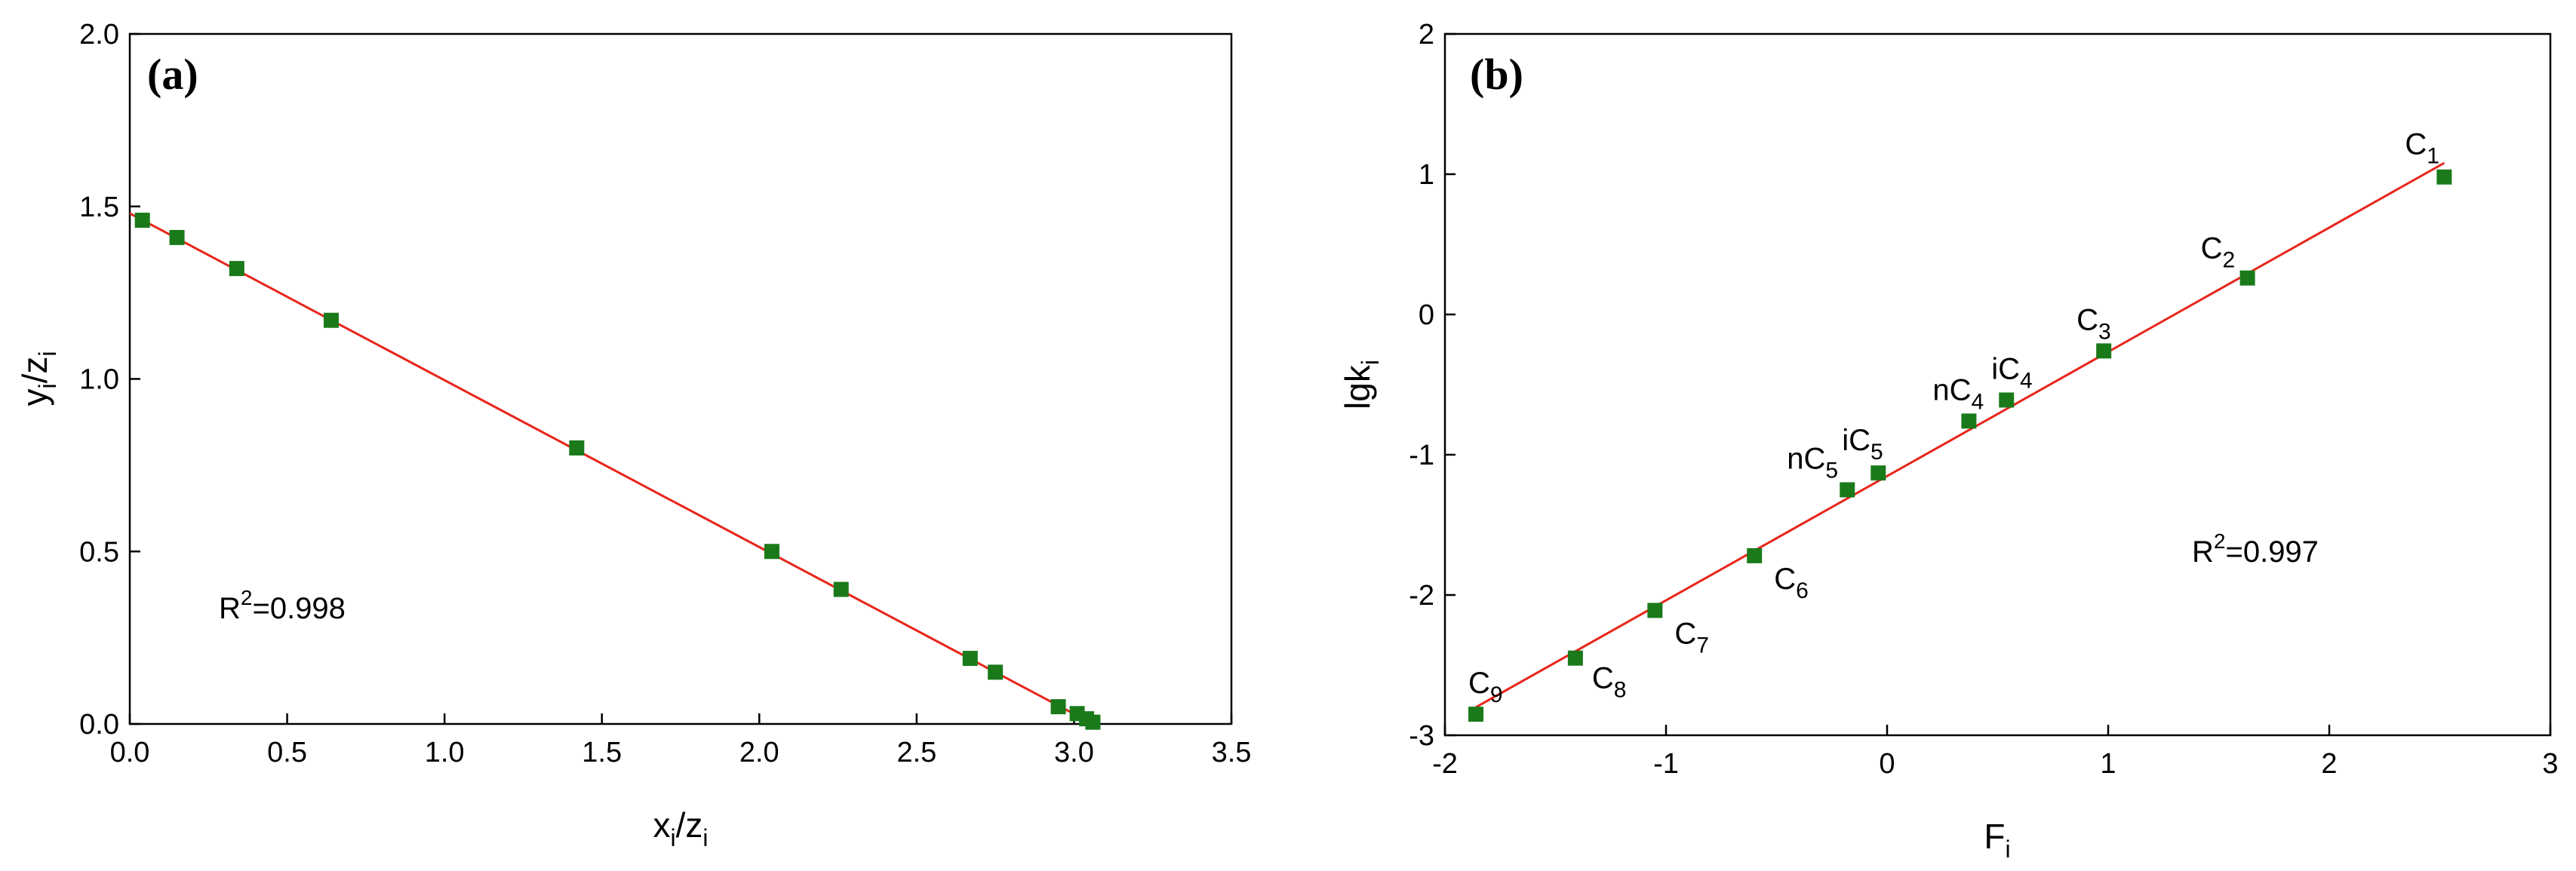  I want to click on x-tick-label: 0, so click(1887, 764).